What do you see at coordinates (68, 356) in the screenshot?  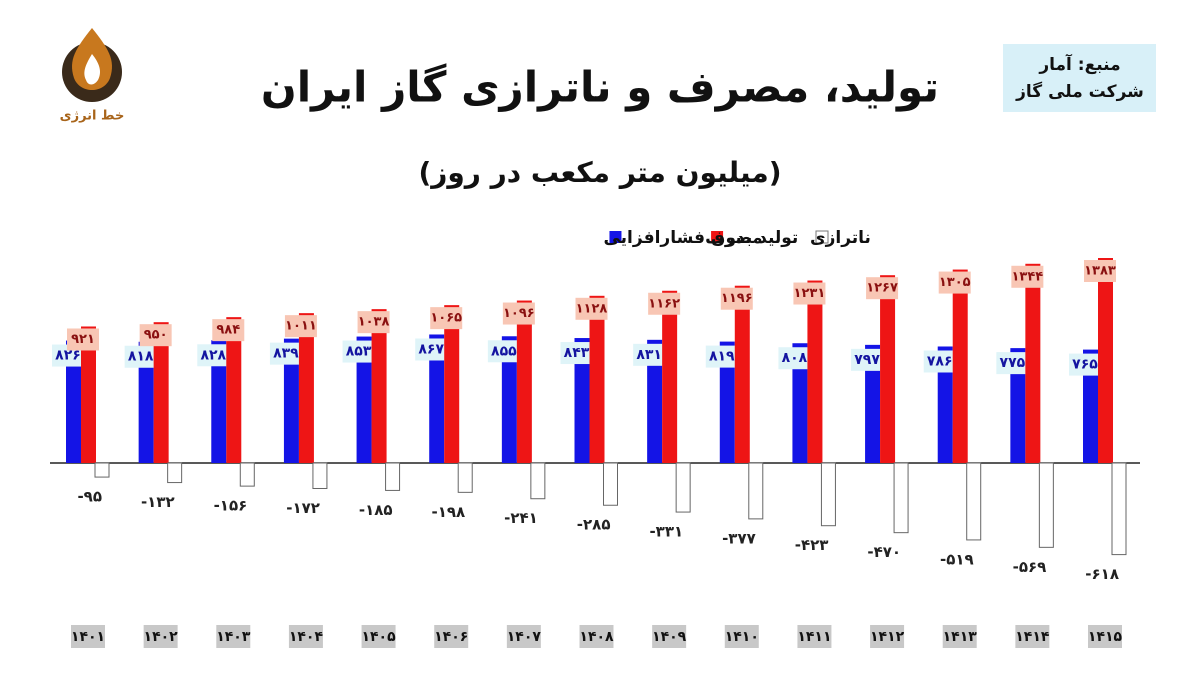 I see `value-label: ۸۲۶` at bounding box center [68, 356].